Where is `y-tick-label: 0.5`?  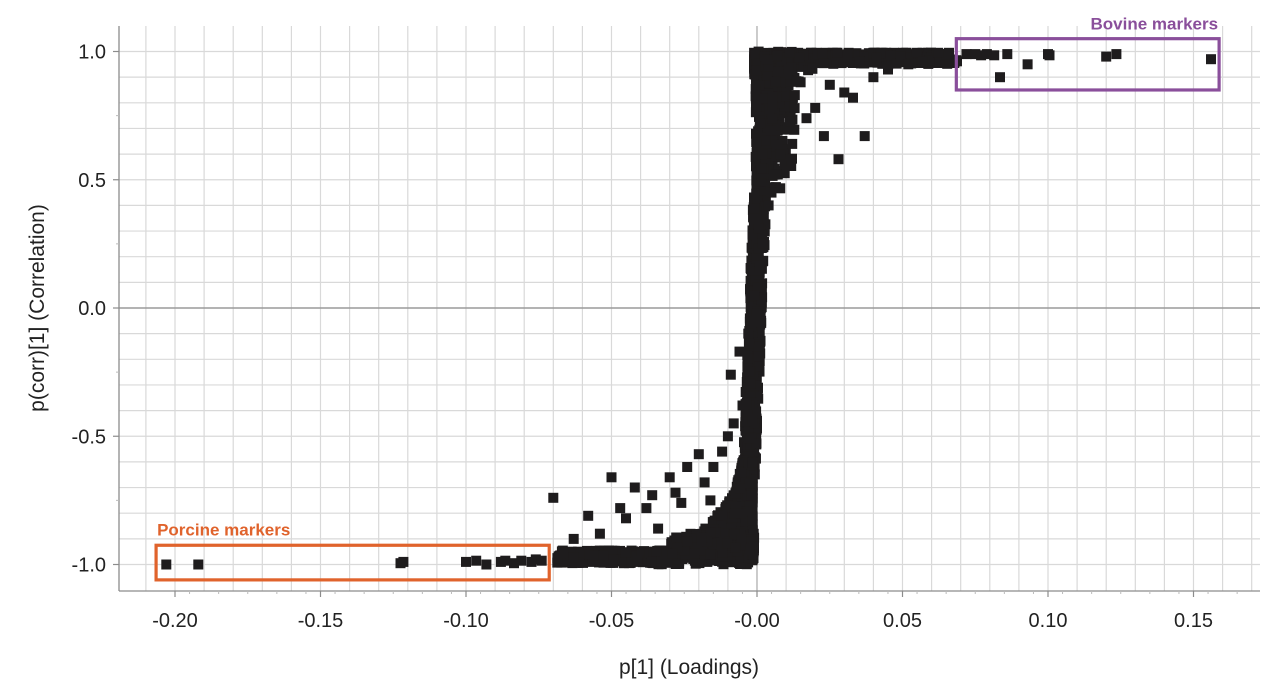
y-tick-label: 0.5 is located at coordinates (92, 181).